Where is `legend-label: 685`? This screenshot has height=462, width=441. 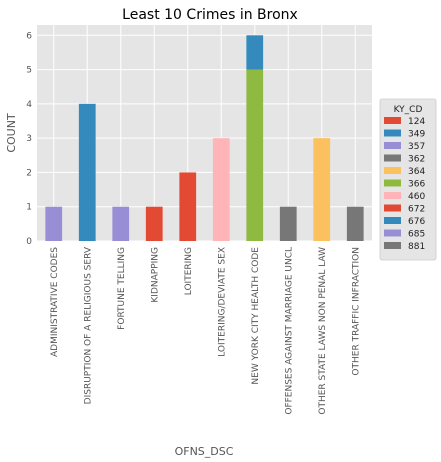 legend-label: 685 is located at coordinates (416, 235).